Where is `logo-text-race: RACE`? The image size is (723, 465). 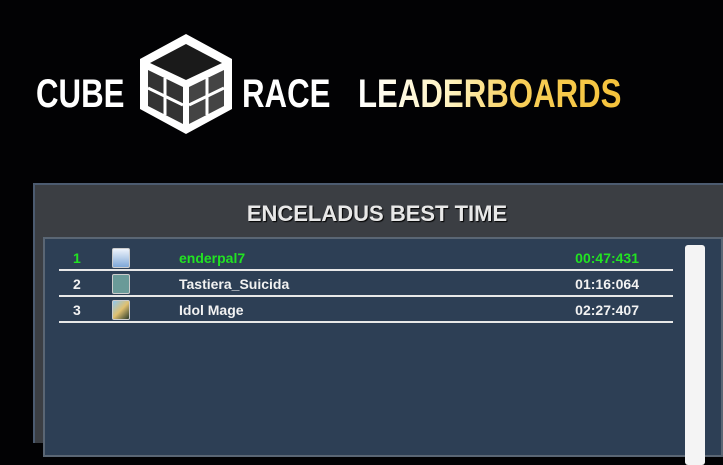 logo-text-race: RACE is located at coordinates (286, 94).